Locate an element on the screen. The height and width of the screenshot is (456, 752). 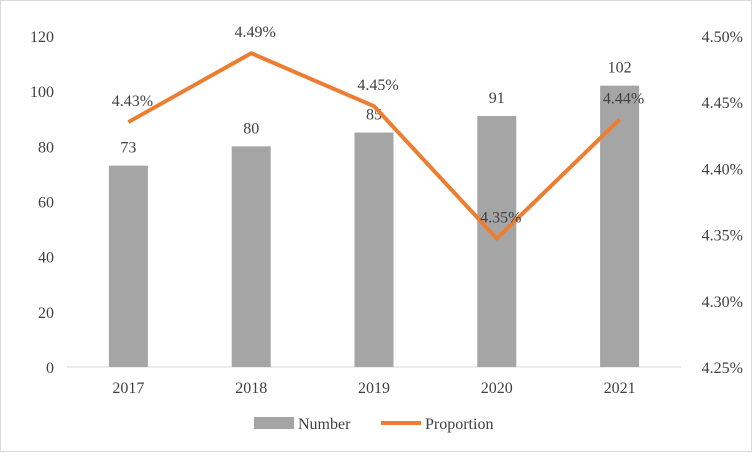
bar-data-label: 91 is located at coordinates (497, 98).